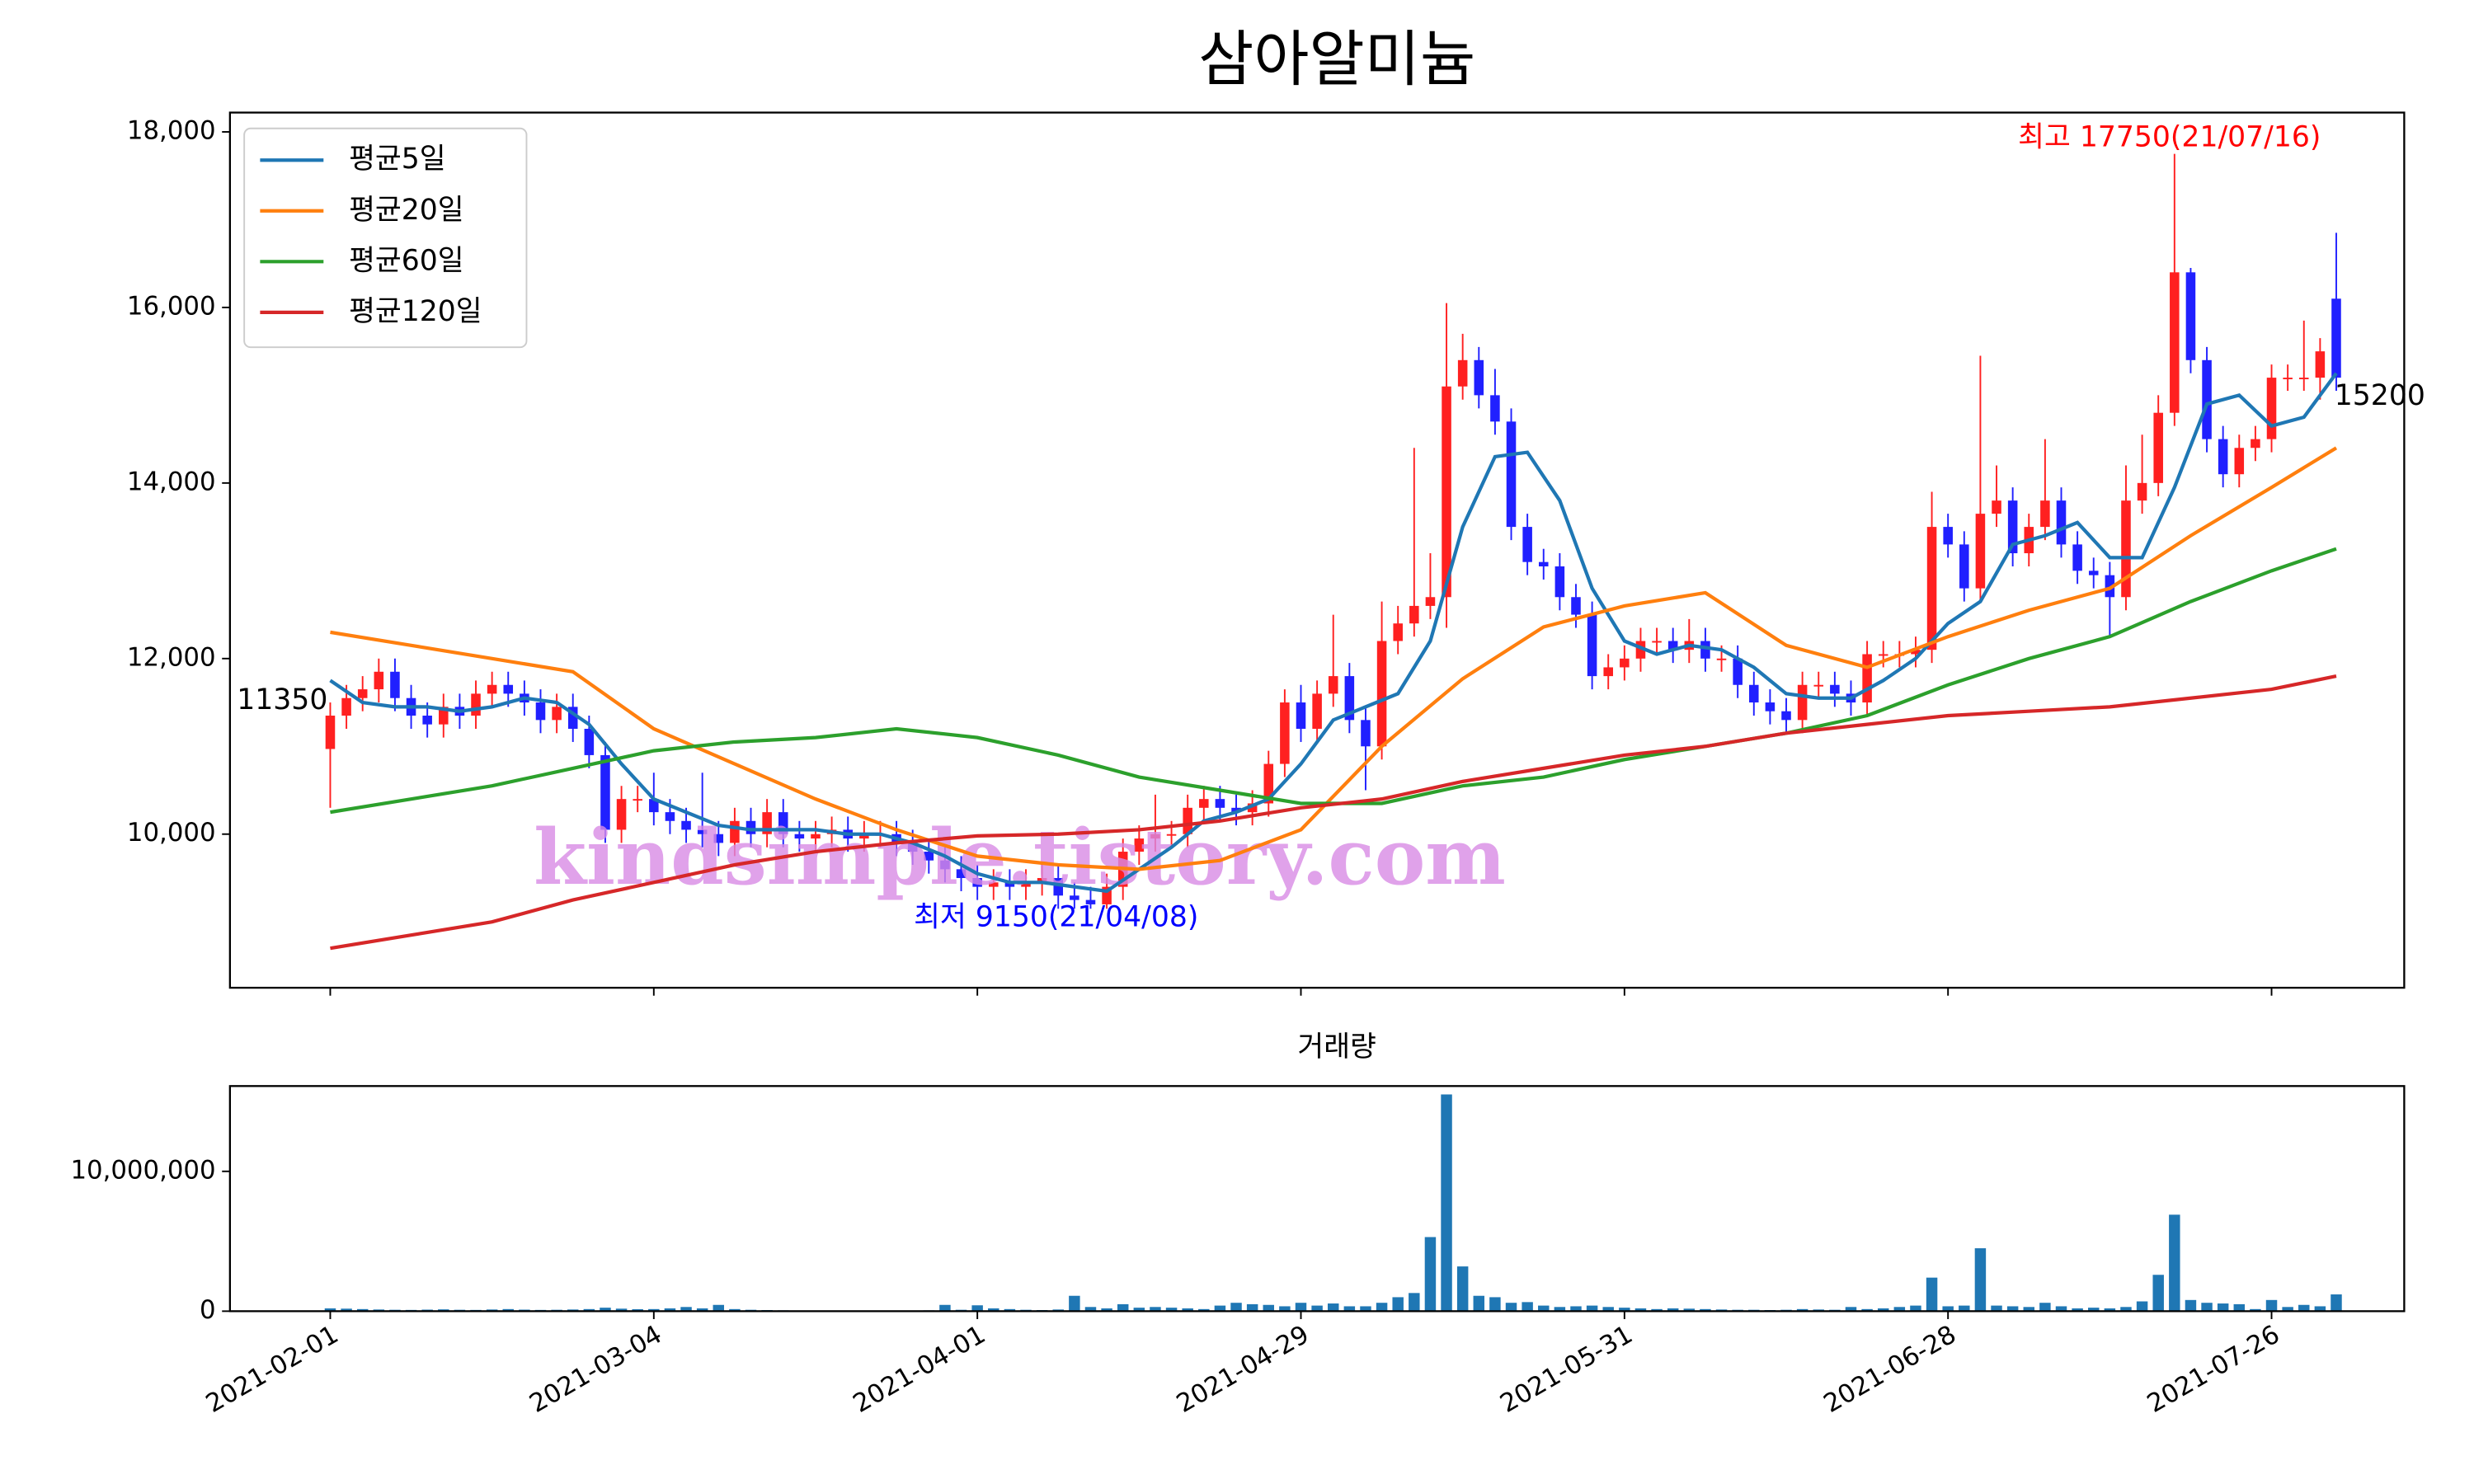  I want to click on annotation: 최고 17750(21/07/16), so click(2169, 136).